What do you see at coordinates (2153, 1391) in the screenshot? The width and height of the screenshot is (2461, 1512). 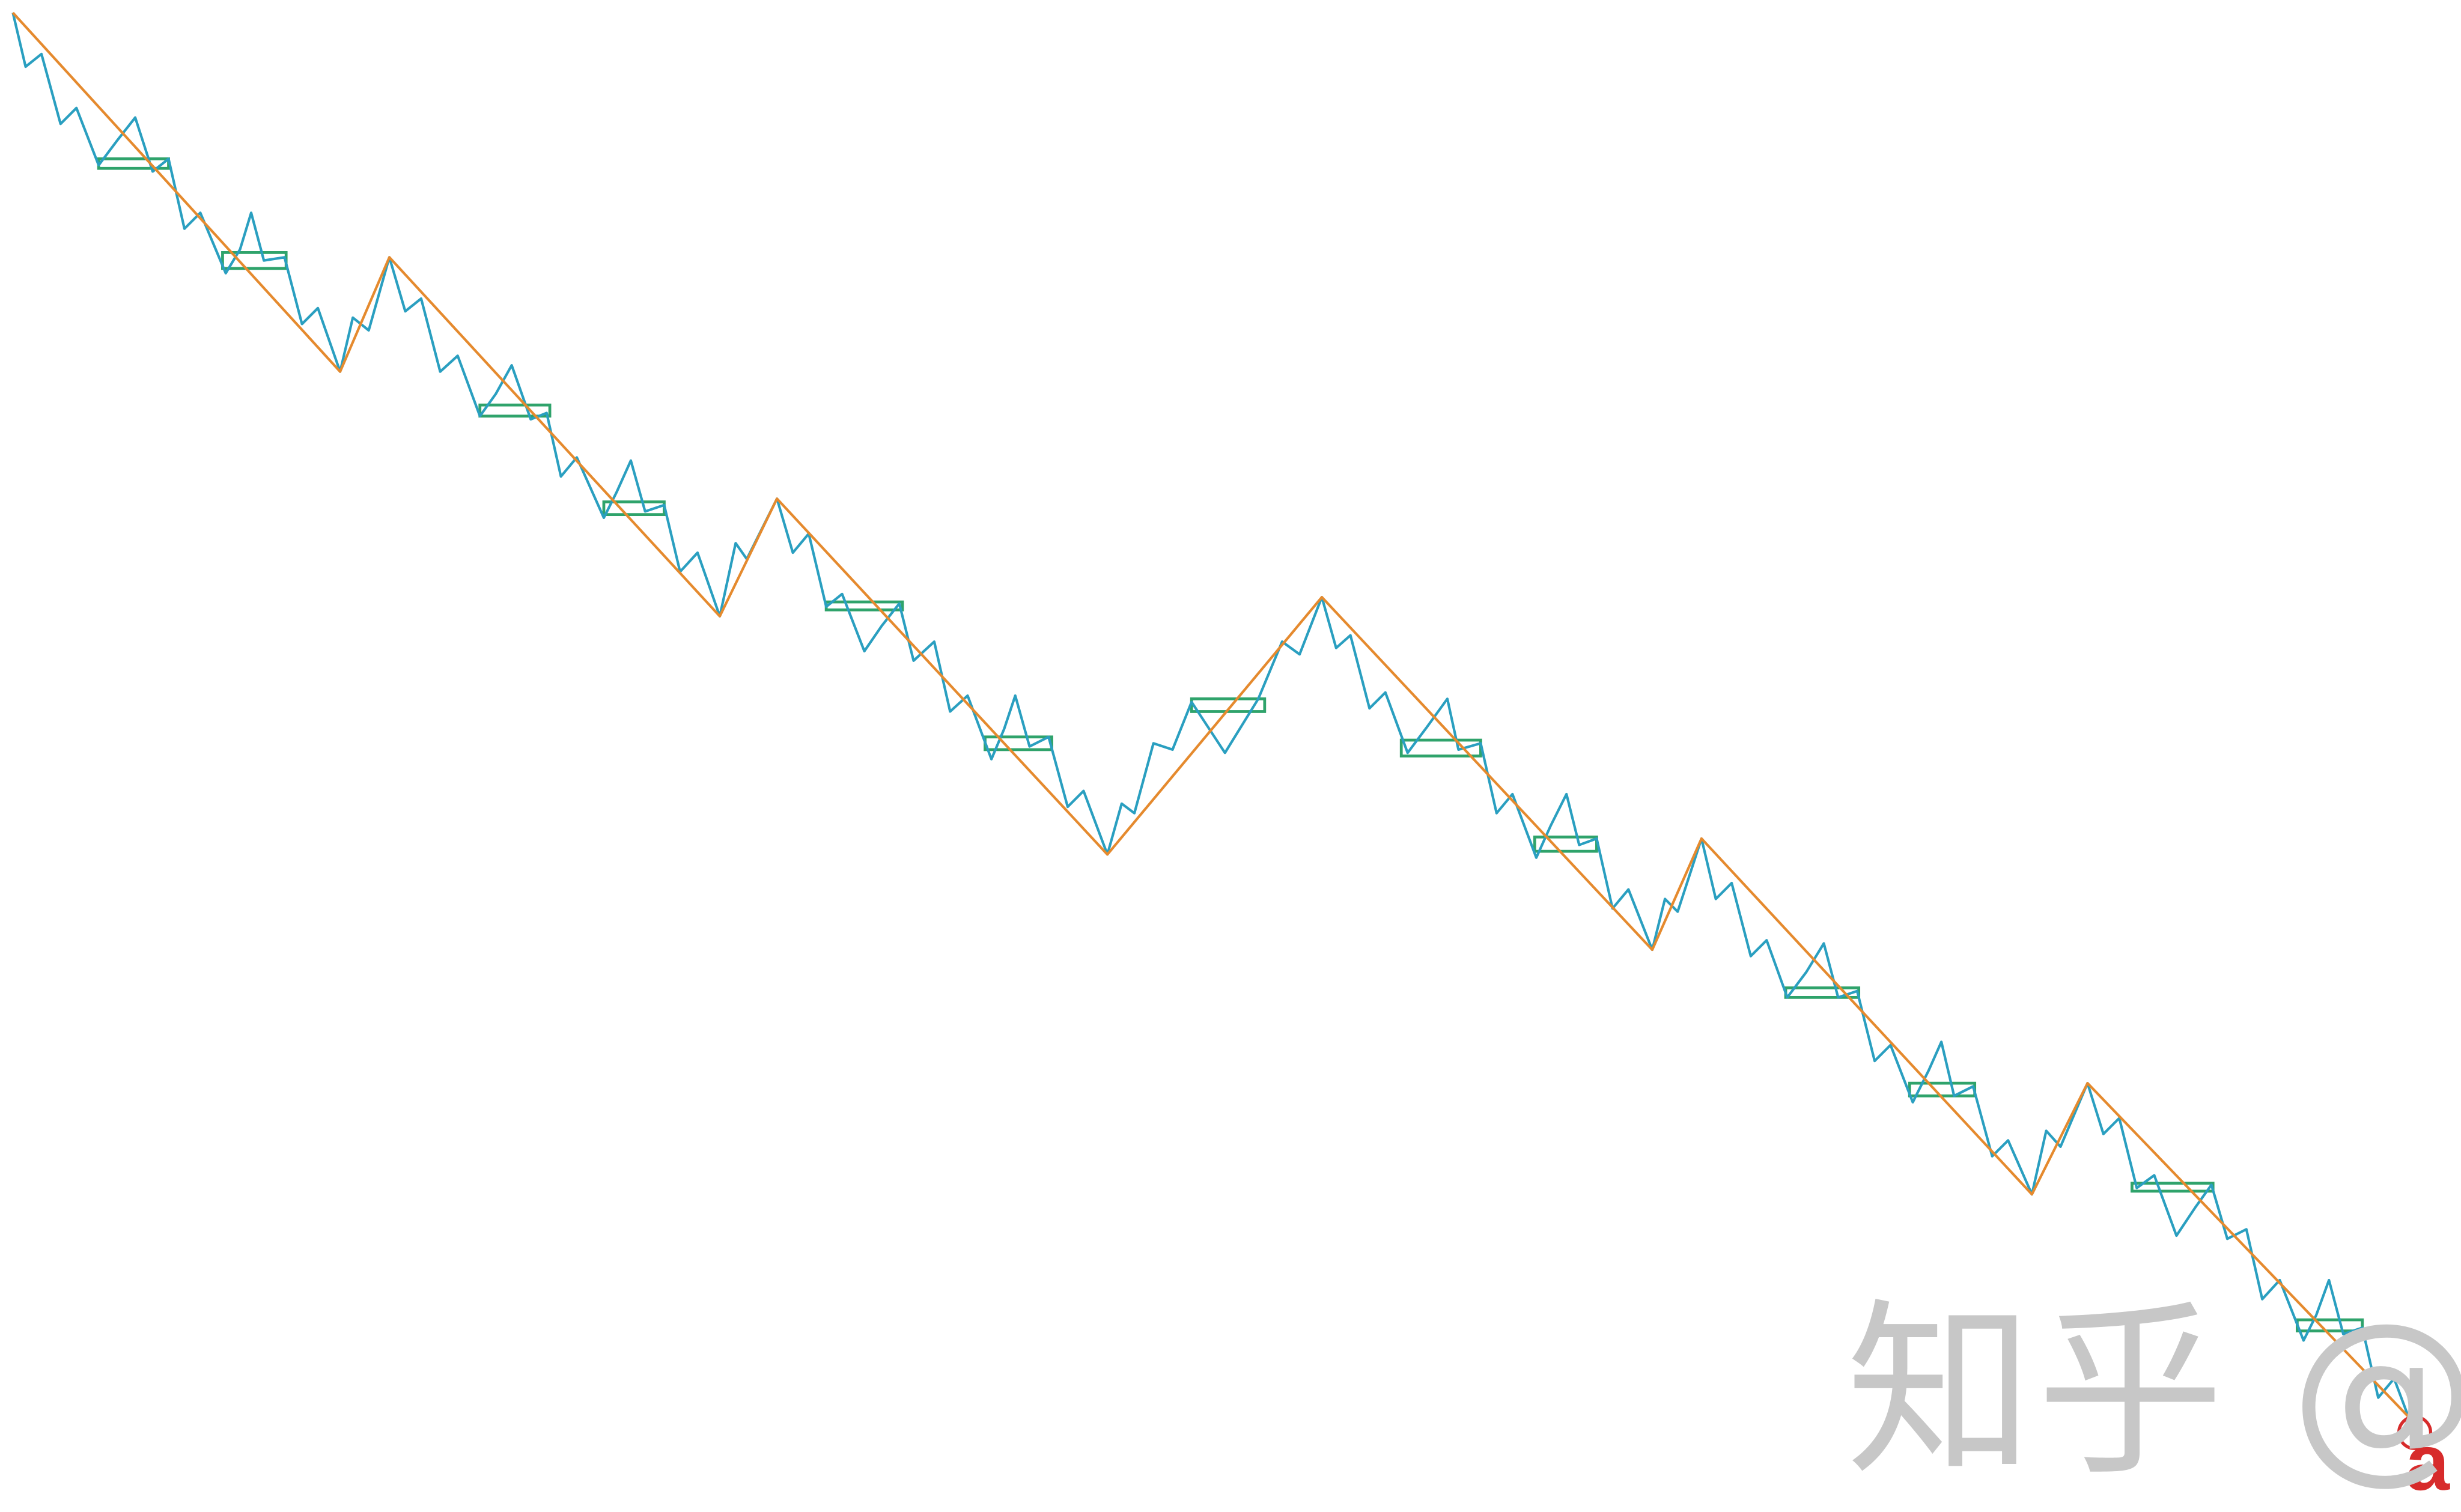 I see `watermark: 知乎 @Yule Chen` at bounding box center [2153, 1391].